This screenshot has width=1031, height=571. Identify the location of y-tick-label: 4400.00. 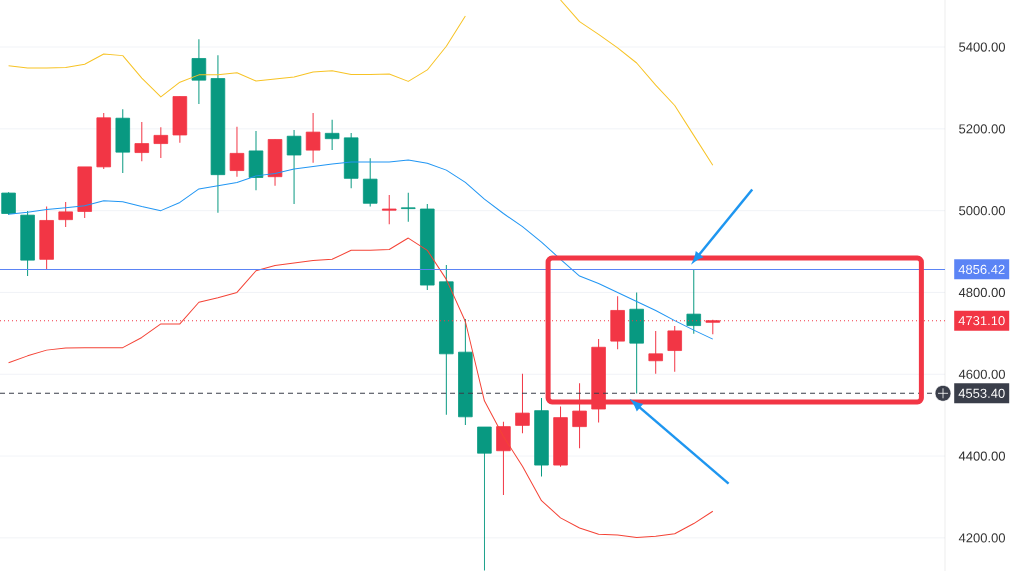
(982, 456).